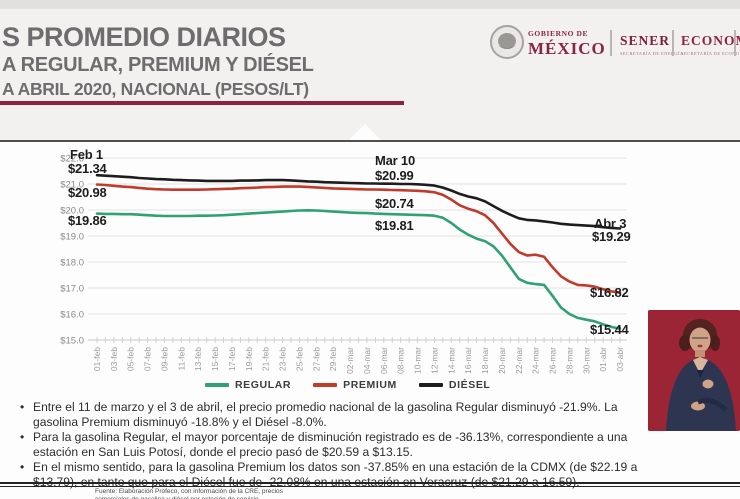 Image resolution: width=740 pixels, height=499 pixels. I want to click on legend-item-diésel: DIÉSEL, so click(454, 385).